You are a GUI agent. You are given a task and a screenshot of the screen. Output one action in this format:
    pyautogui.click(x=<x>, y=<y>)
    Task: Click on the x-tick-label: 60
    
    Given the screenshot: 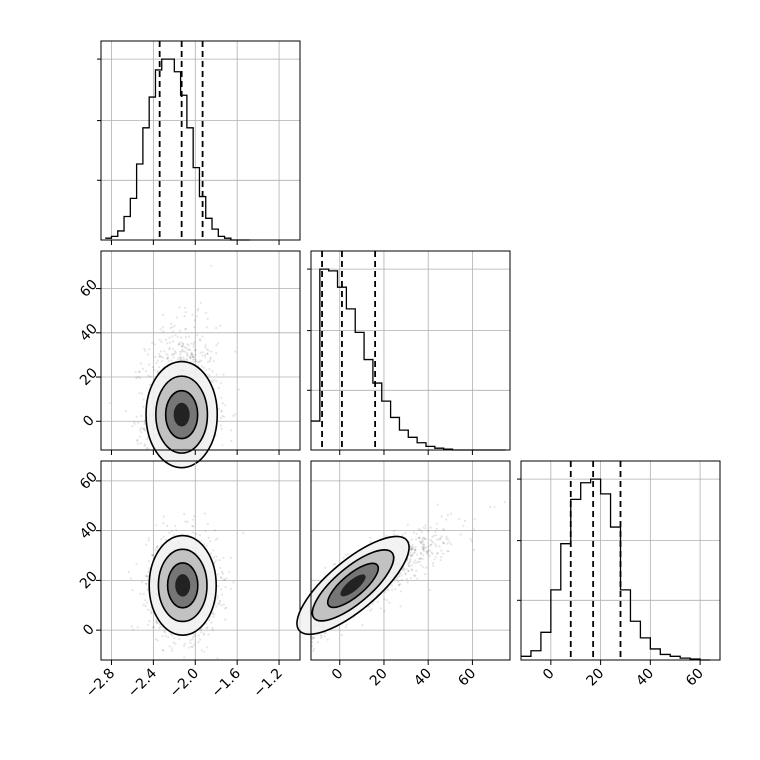 What is the action you would take?
    pyautogui.click(x=695, y=678)
    